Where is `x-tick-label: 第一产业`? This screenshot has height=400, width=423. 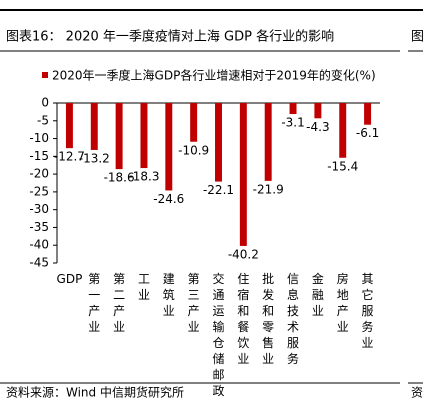
x-tick-label: 第一产业 is located at coordinates (94, 303).